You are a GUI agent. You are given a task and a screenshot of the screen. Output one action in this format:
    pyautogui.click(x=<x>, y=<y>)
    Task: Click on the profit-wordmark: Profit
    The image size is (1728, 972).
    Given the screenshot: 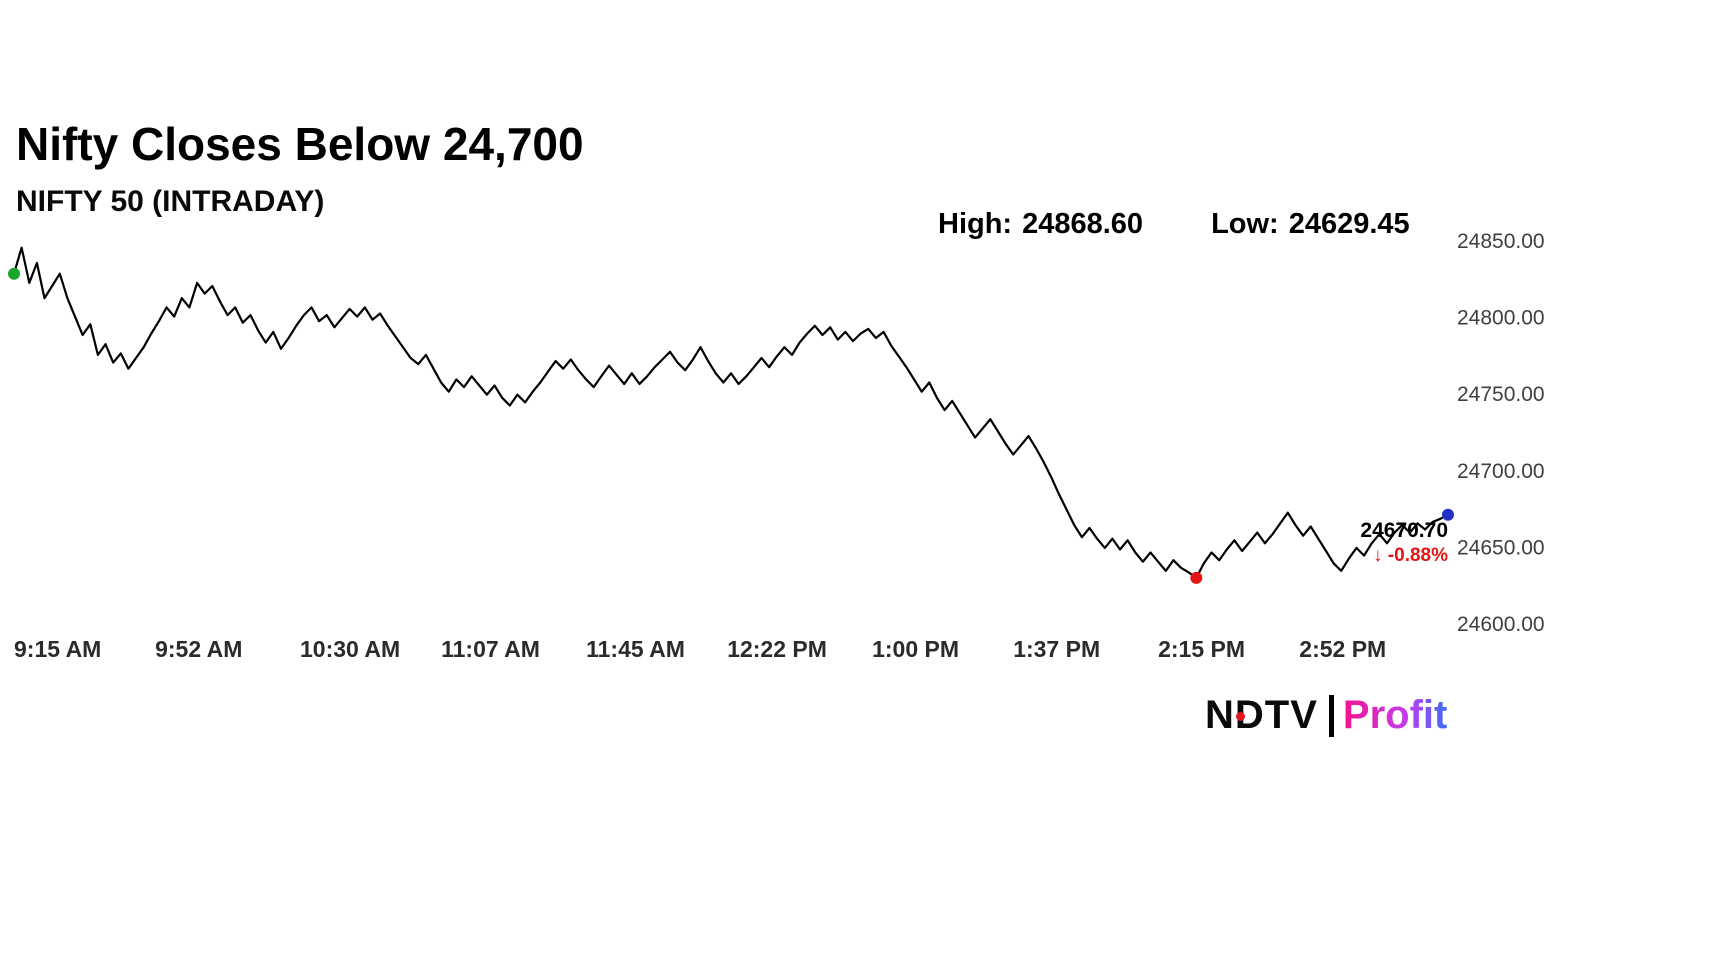 What is the action you would take?
    pyautogui.click(x=1395, y=715)
    